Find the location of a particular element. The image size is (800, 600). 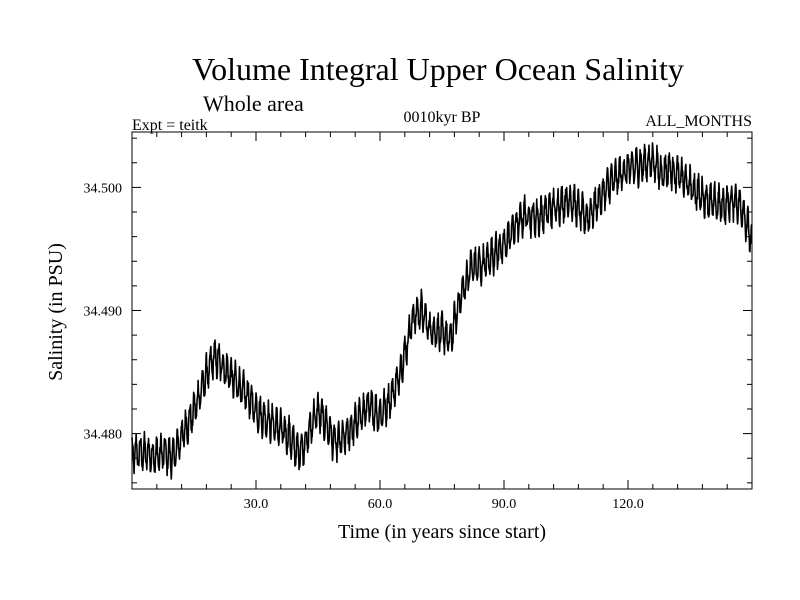

period-annotation: 0010kyr BP is located at coordinates (442, 117).